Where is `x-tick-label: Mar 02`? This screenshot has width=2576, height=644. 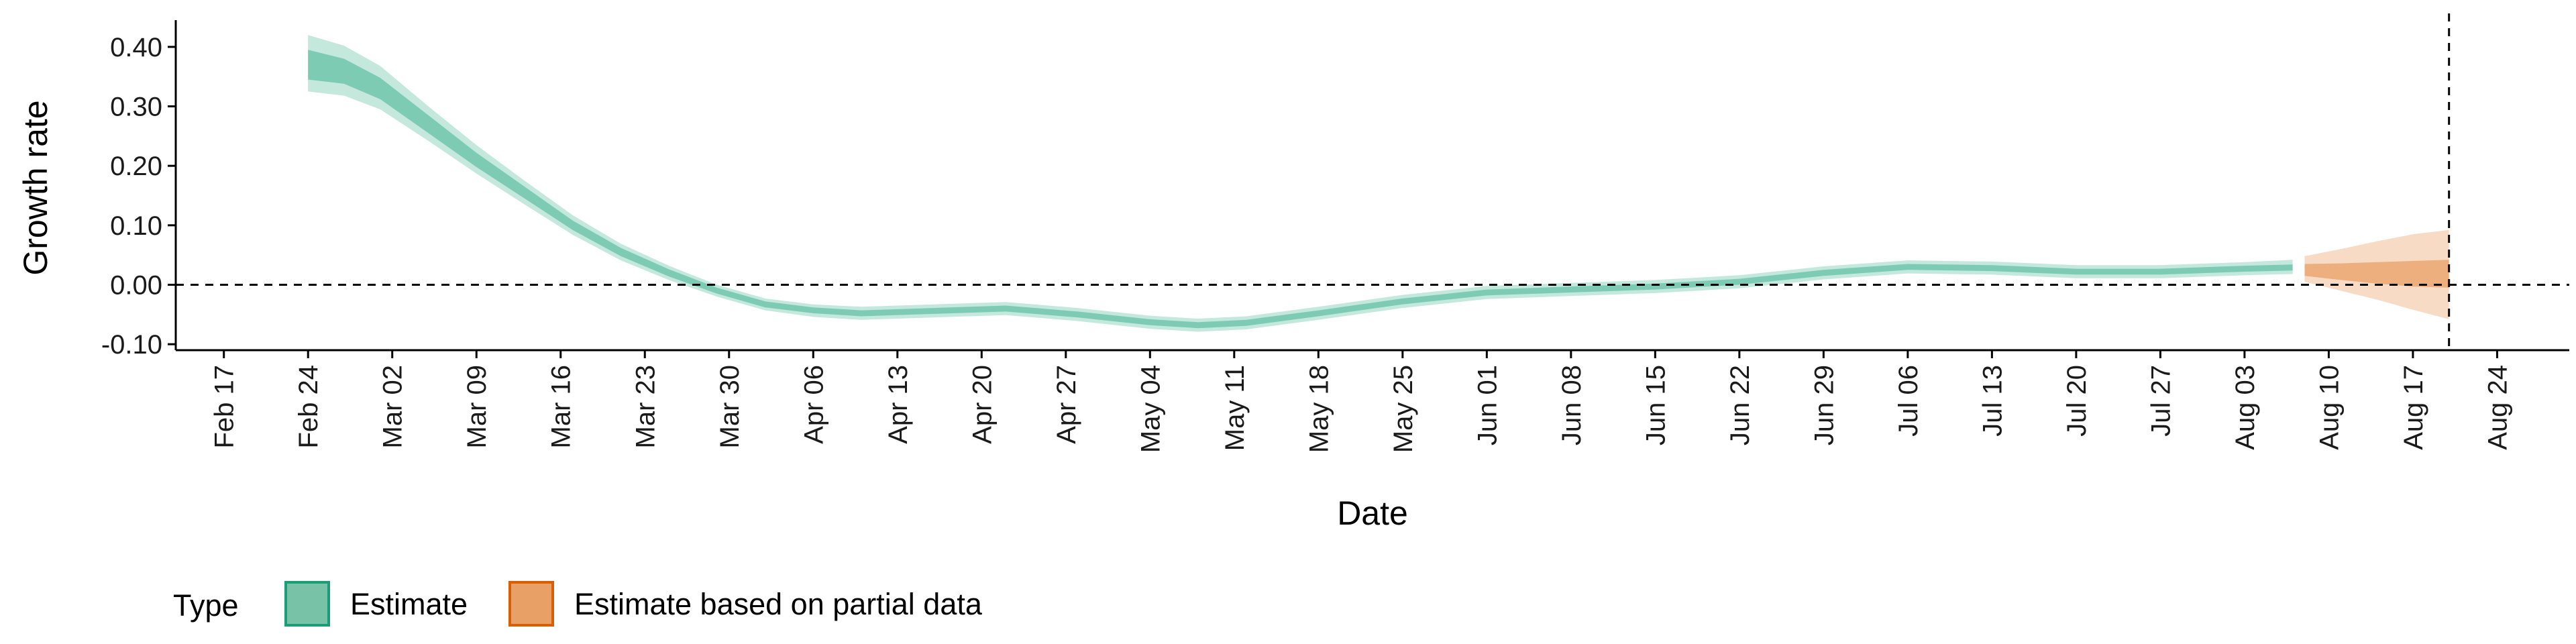 x-tick-label: Mar 02 is located at coordinates (393, 407).